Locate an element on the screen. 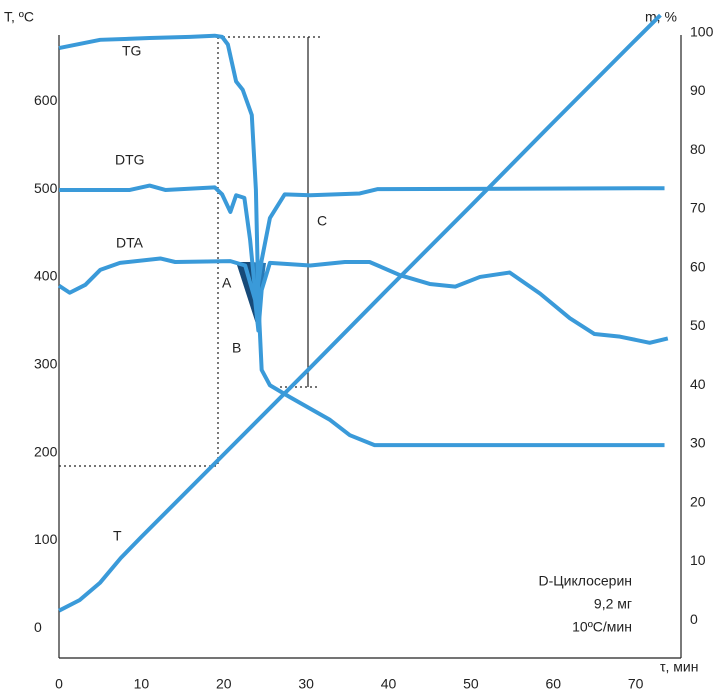 This screenshot has height=691, width=724. y-tick-label: 100 is located at coordinates (46, 539).